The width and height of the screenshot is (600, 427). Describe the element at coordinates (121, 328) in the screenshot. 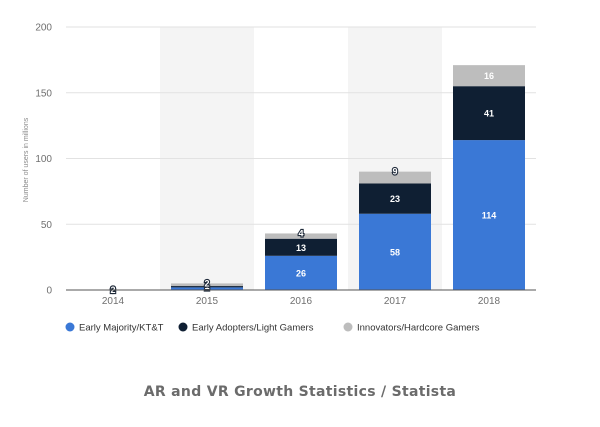

I see `legend-entry: Early Majority/KT&T` at that location.